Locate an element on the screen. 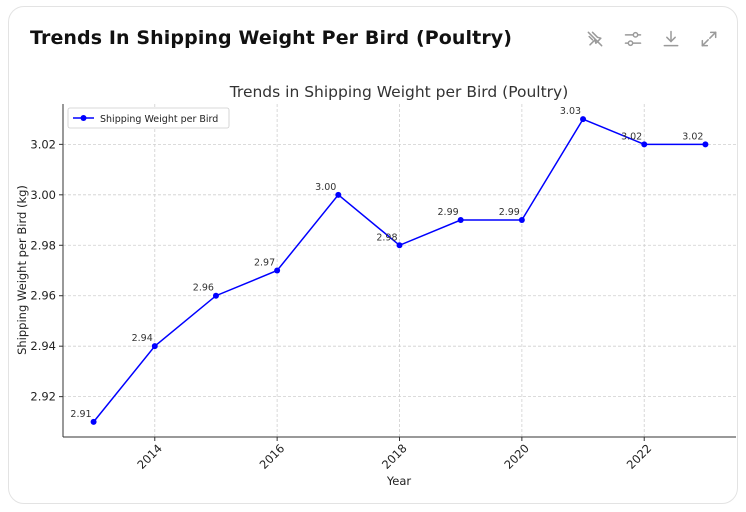 The image size is (746, 512). y-axis-label: Shipping Weight per Bird (kg) is located at coordinates (22, 270).